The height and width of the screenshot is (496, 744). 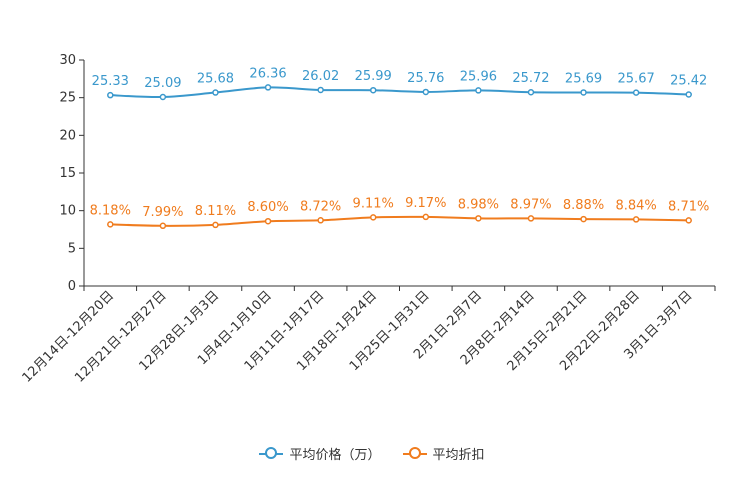 I want to click on data-label-discount: 8.18%, so click(x=110, y=210).